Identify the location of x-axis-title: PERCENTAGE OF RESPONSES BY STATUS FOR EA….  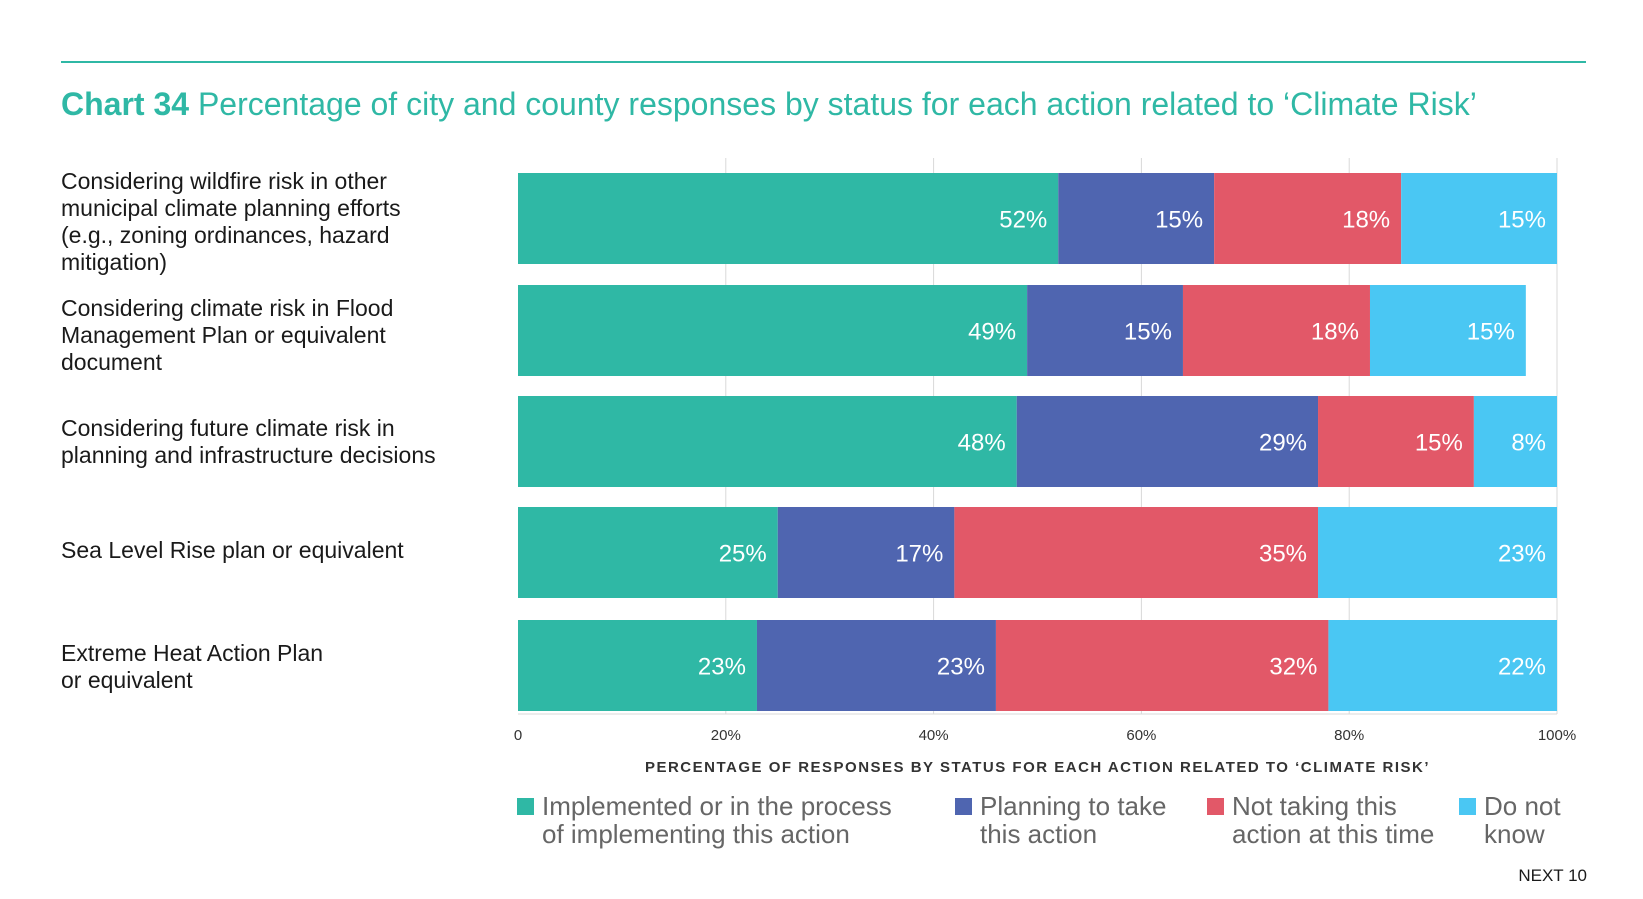
(1037, 767).